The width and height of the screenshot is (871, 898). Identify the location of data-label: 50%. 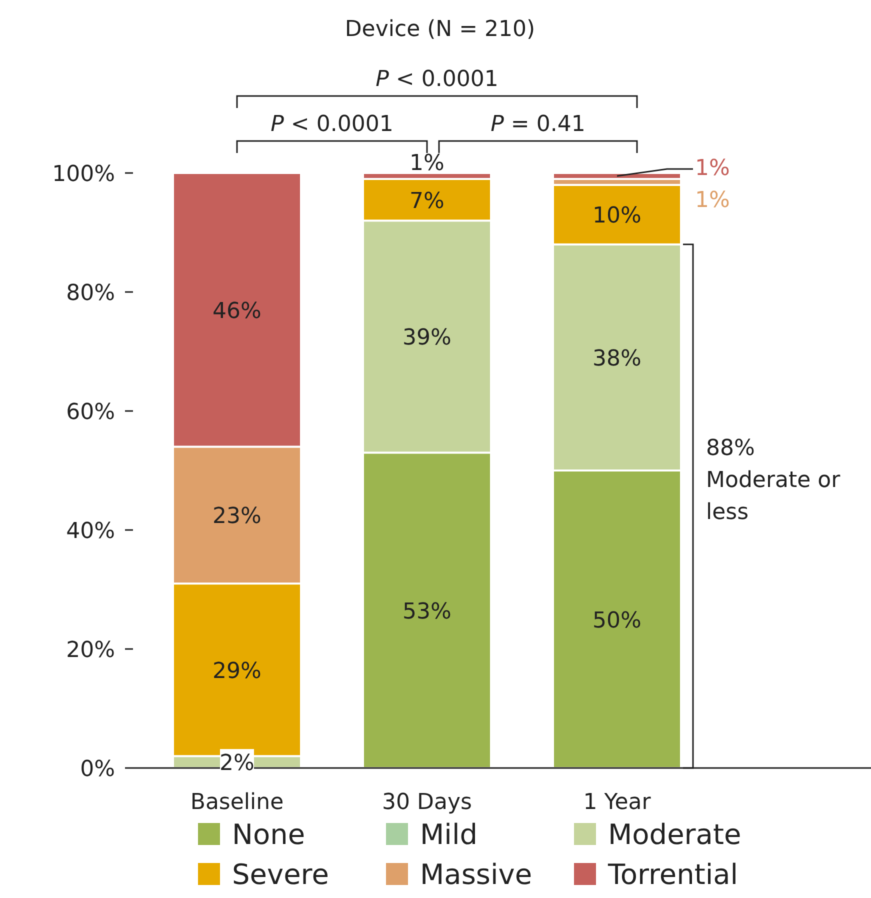
(617, 621).